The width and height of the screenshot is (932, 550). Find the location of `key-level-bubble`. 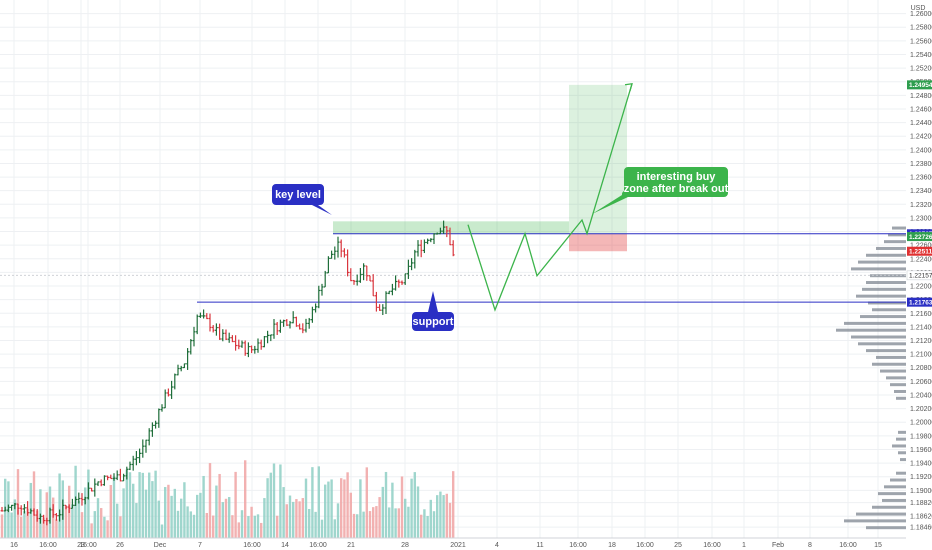

key-level-bubble is located at coordinates (302, 199).